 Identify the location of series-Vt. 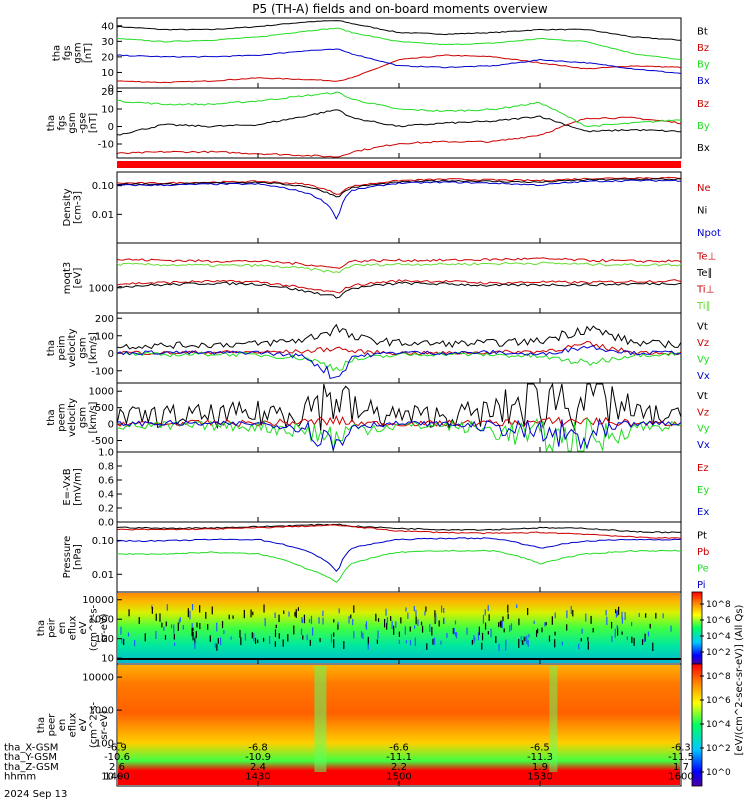
(399, 336).